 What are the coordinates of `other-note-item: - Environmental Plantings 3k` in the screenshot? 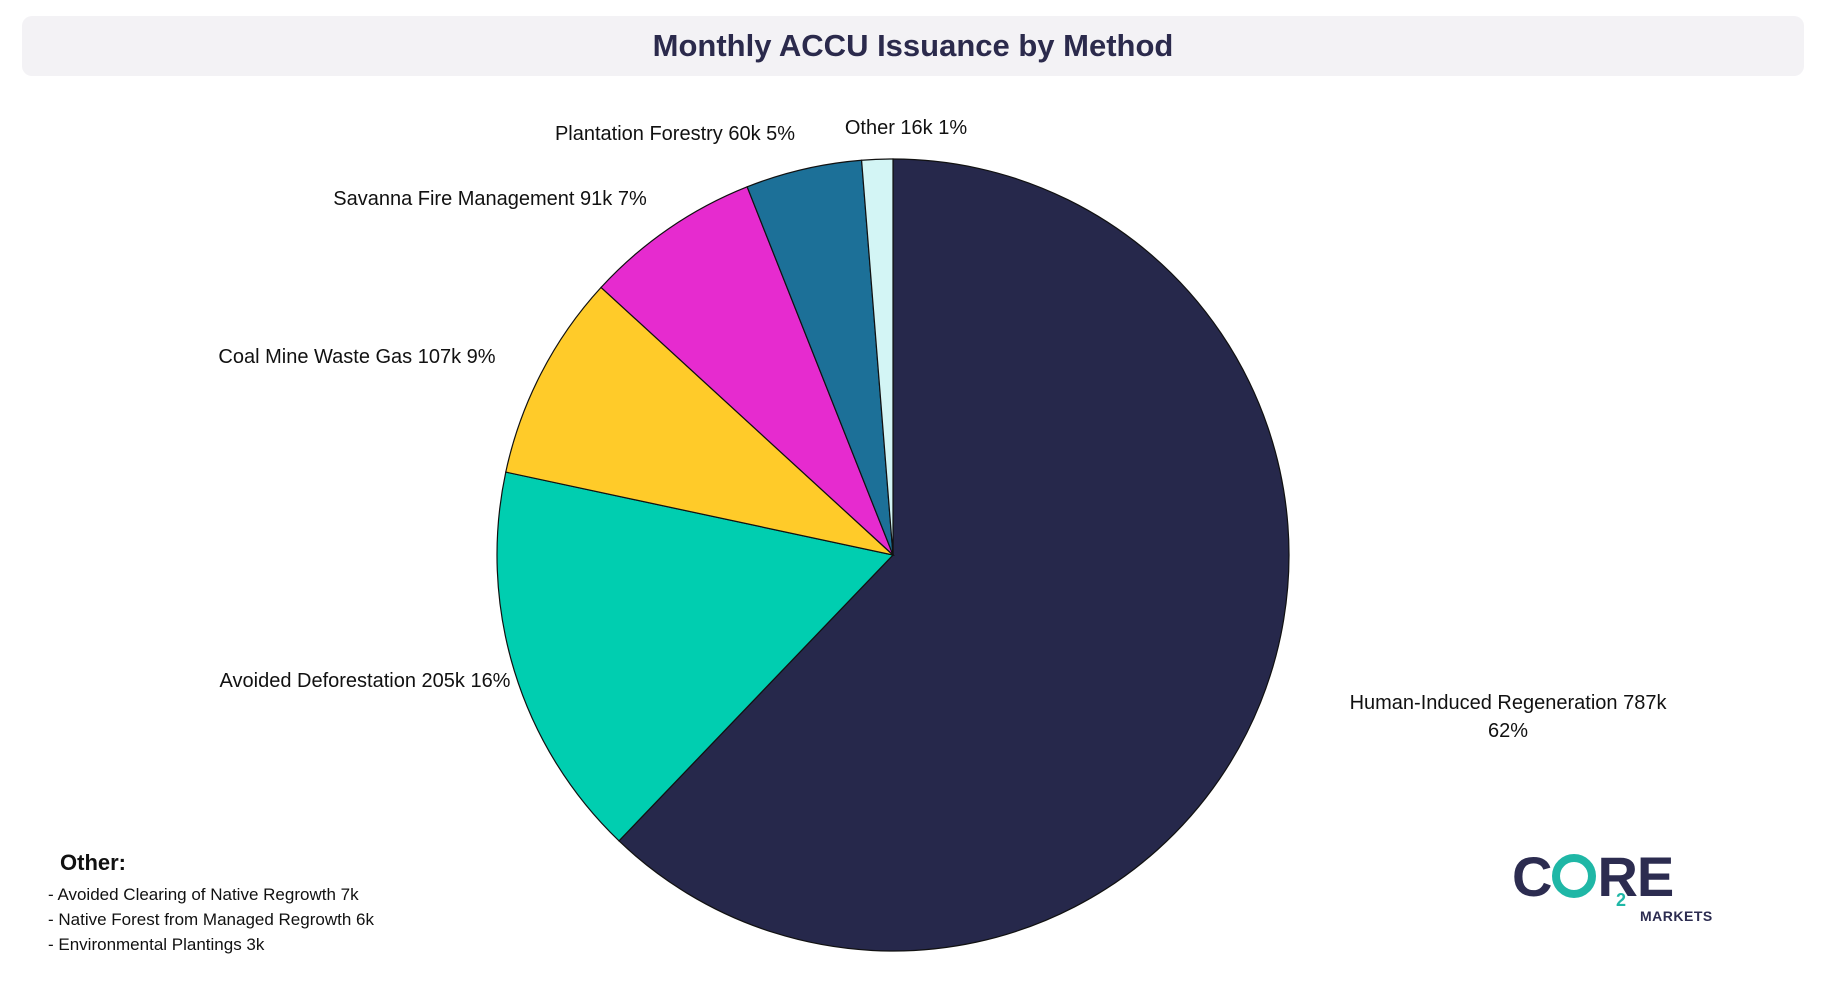 It's located at (156, 944).